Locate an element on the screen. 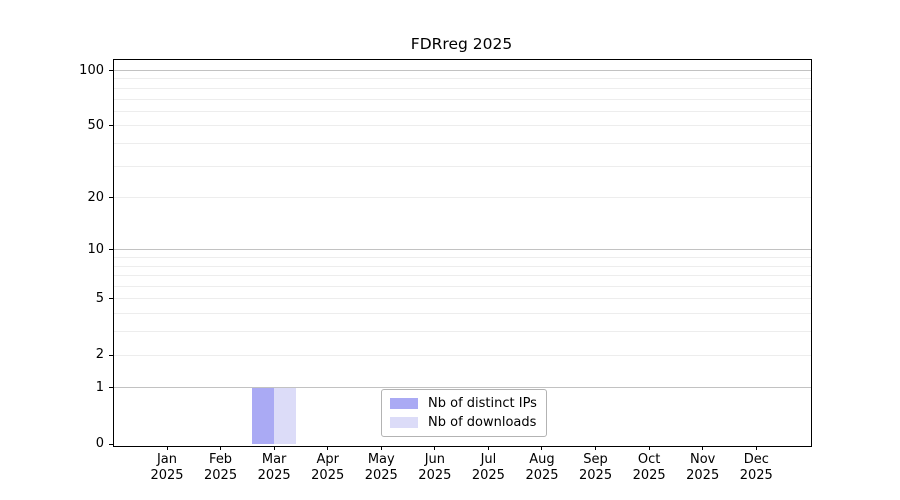 This screenshot has height=500, width=900. x-tick-label: Jan 2025 is located at coordinates (167, 468).